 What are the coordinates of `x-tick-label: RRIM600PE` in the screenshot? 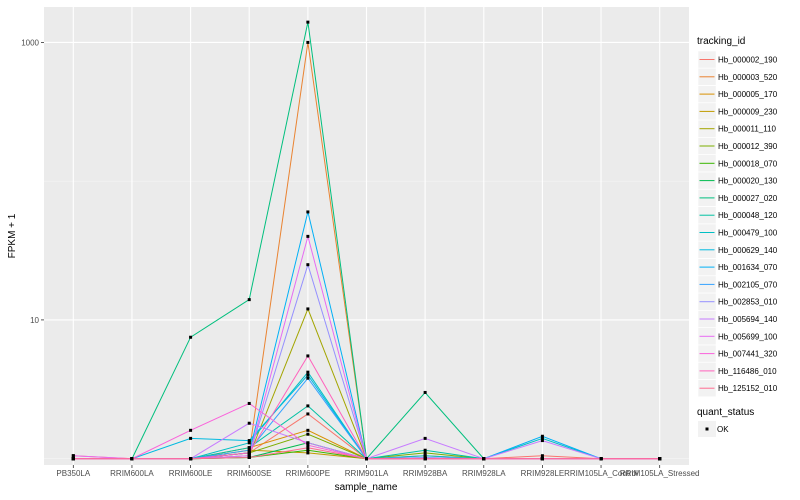 It's located at (308, 473).